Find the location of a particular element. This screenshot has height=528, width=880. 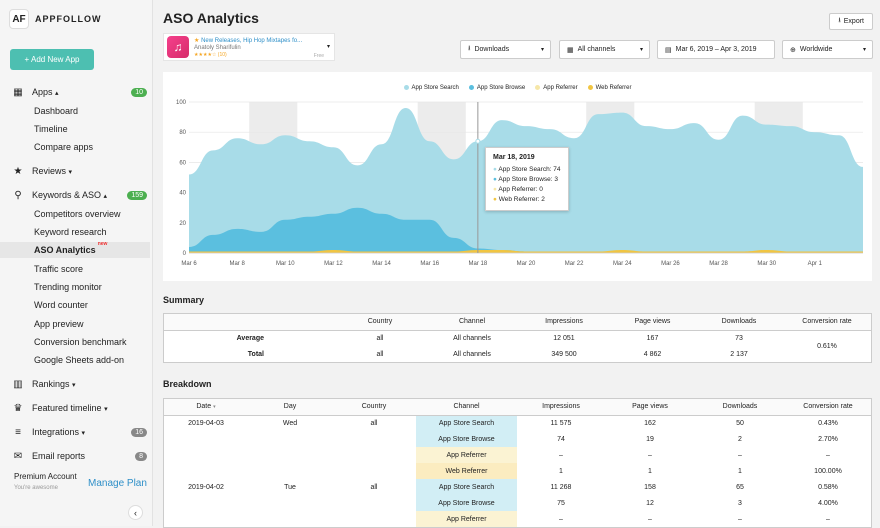

date-header: Date ▾ is located at coordinates (206, 407).